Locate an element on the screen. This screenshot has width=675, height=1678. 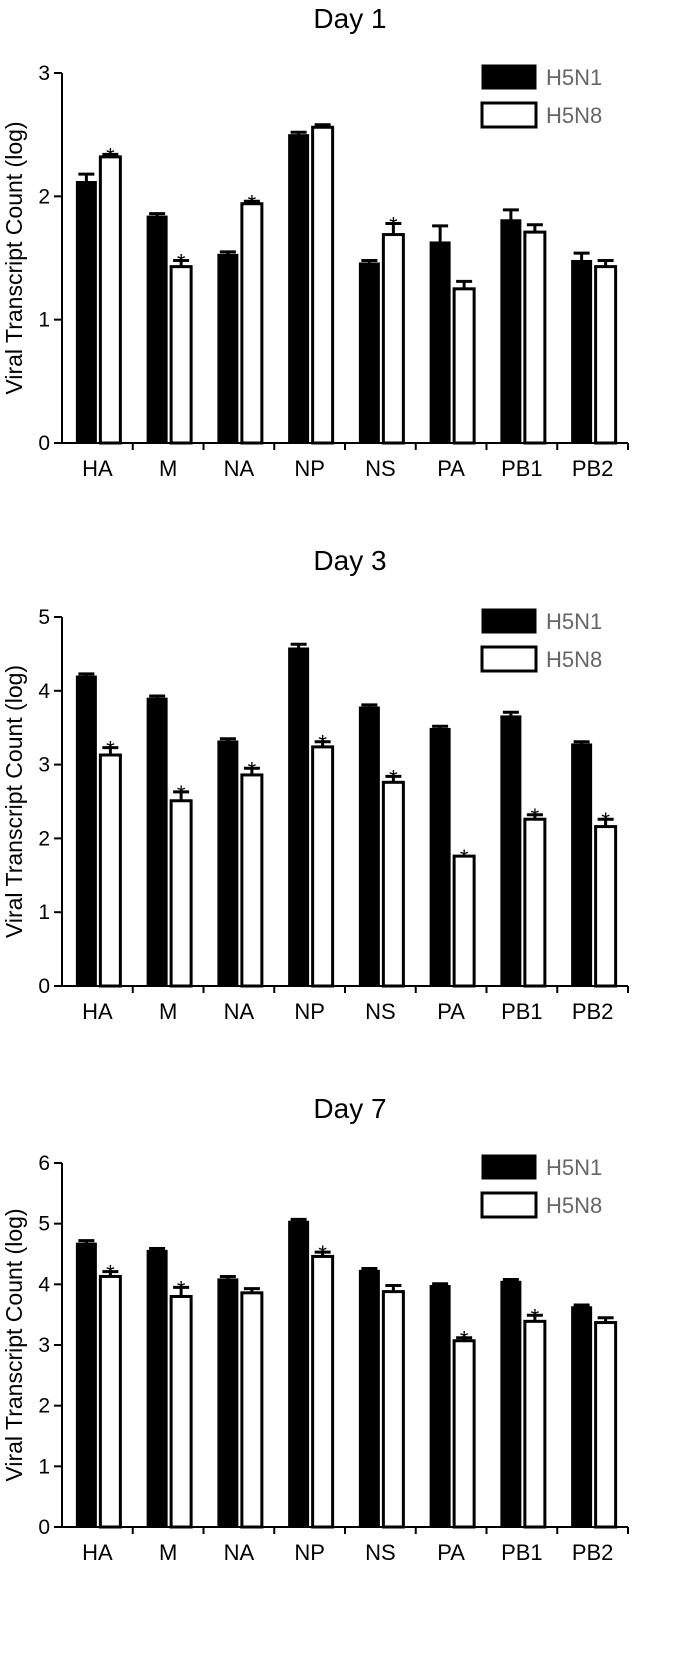
chart-title: Day 7 is located at coordinates (349, 1108).